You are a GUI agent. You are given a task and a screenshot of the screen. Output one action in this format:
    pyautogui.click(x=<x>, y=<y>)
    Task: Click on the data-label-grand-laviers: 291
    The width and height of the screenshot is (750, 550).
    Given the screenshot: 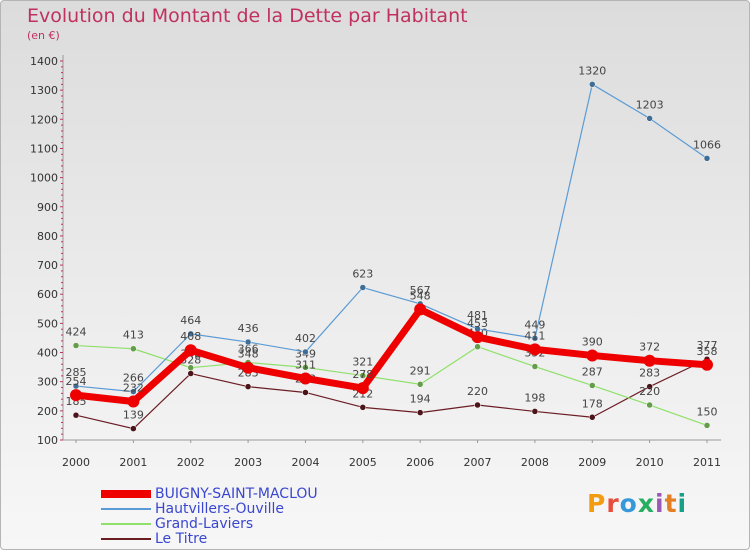 What is the action you would take?
    pyautogui.click(x=420, y=370)
    